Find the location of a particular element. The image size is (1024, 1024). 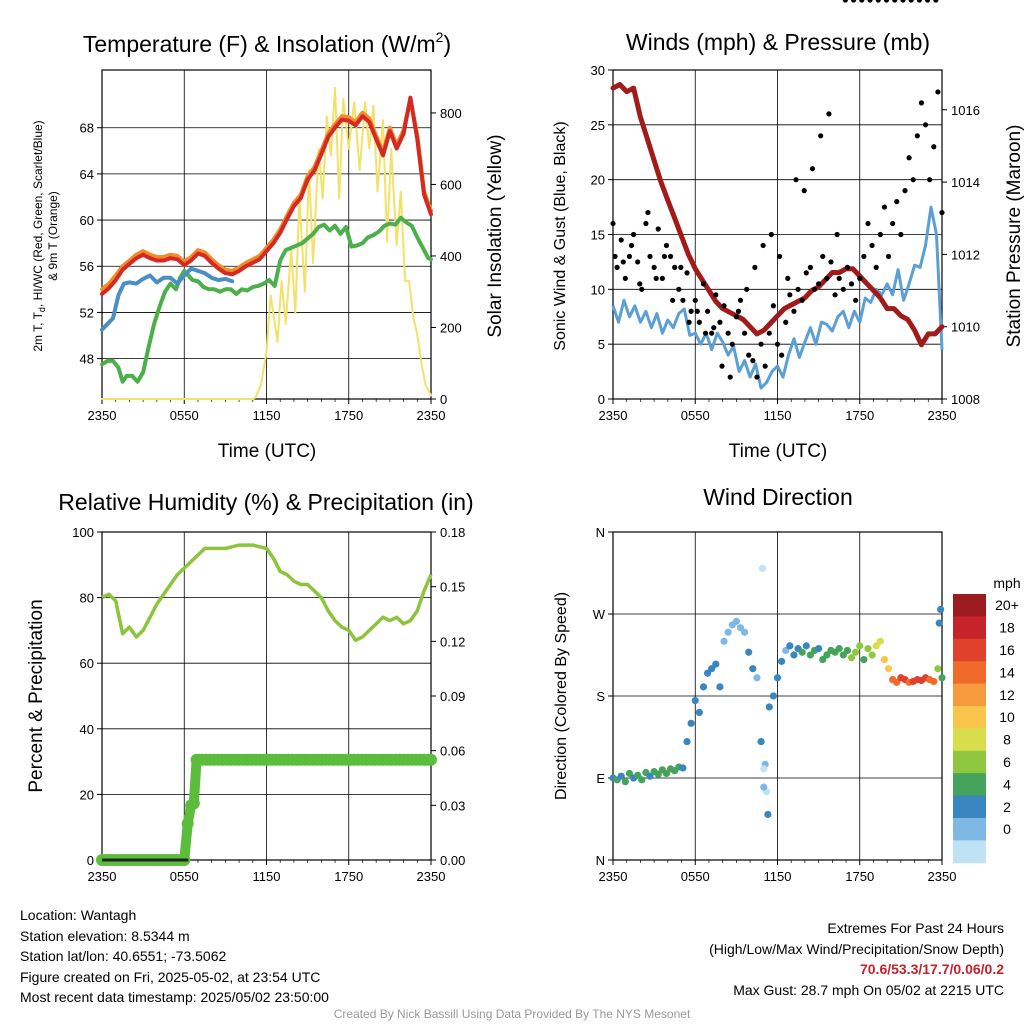

colorbar-label: 8 is located at coordinates (1007, 740).